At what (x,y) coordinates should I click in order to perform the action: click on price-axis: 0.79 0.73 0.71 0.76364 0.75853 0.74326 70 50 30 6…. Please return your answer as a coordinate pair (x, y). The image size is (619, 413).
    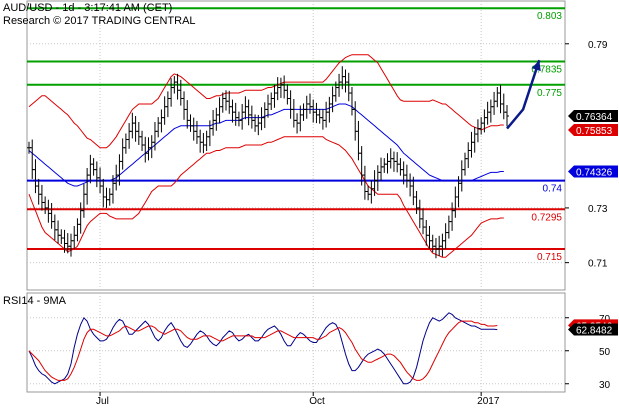
    Looking at the image, I should click on (591, 215).